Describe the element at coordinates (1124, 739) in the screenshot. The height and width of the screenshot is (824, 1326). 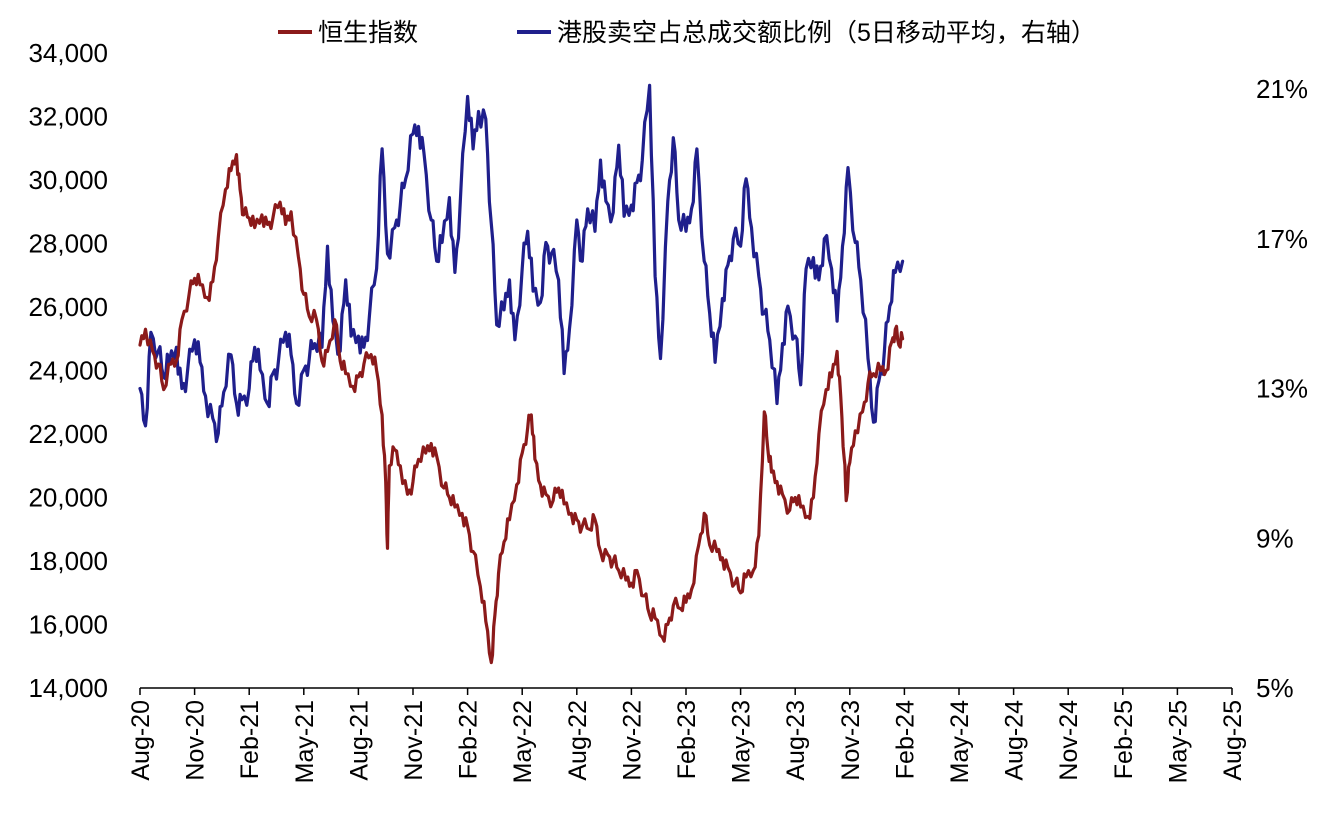
I see `x-tick-label: Feb-25` at that location.